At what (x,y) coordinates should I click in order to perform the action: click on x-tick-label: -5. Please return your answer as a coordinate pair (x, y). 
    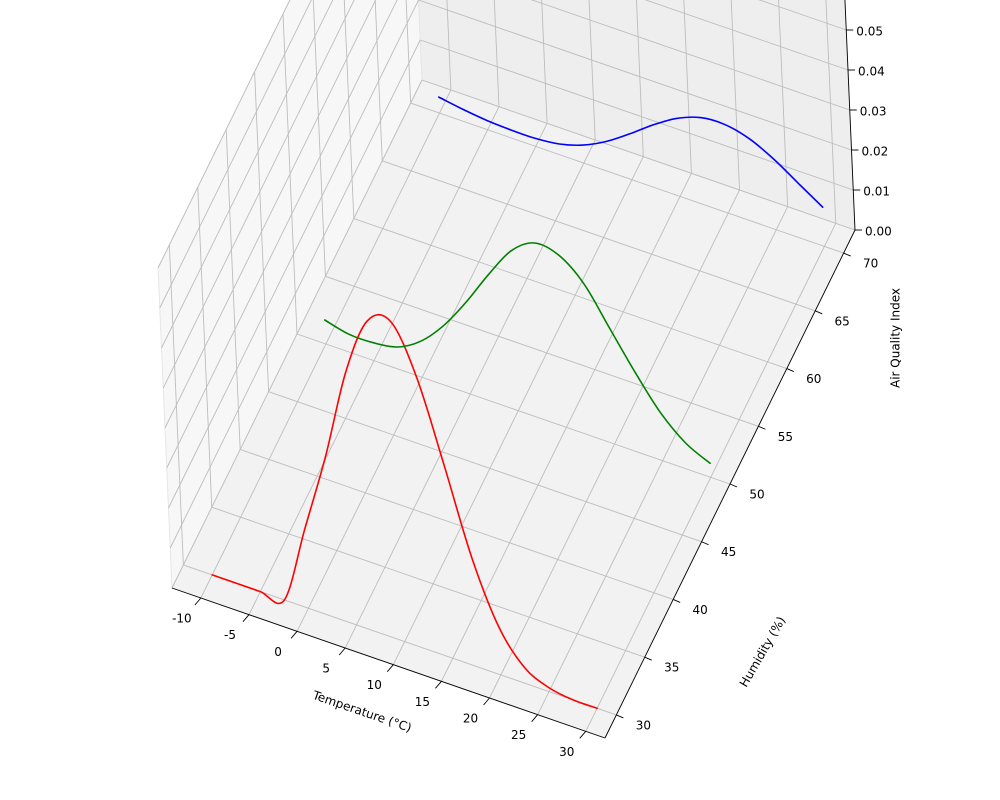
    Looking at the image, I should click on (230, 635).